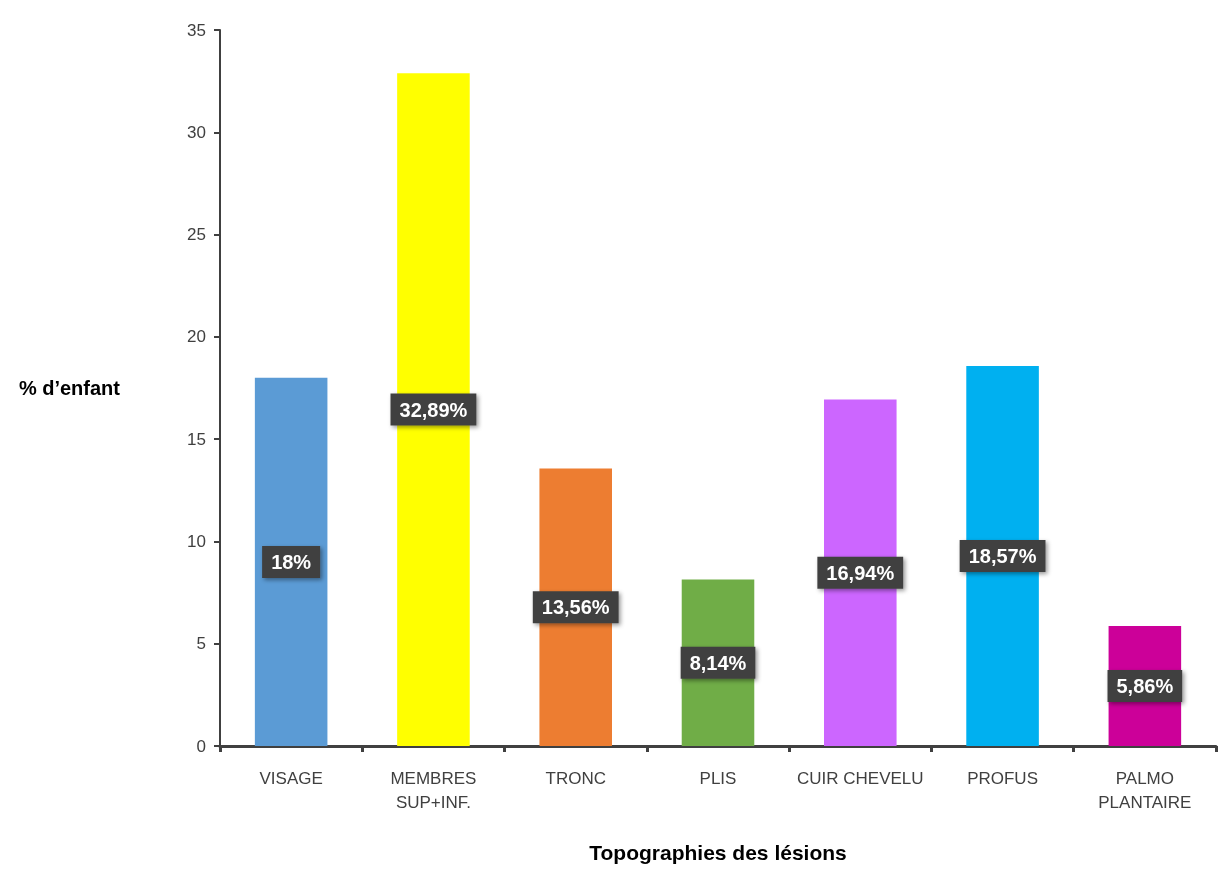 The width and height of the screenshot is (1221, 872). What do you see at coordinates (575, 607) in the screenshot?
I see `data-label: 13,56%` at bounding box center [575, 607].